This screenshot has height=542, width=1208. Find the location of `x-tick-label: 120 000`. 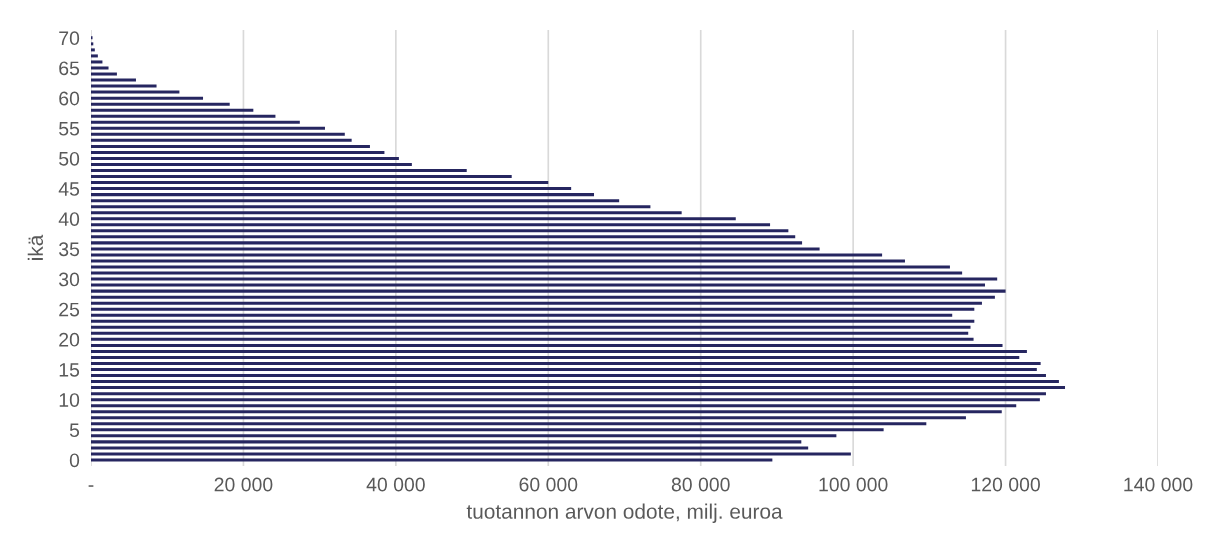

x-tick-label: 120 000 is located at coordinates (1005, 484).